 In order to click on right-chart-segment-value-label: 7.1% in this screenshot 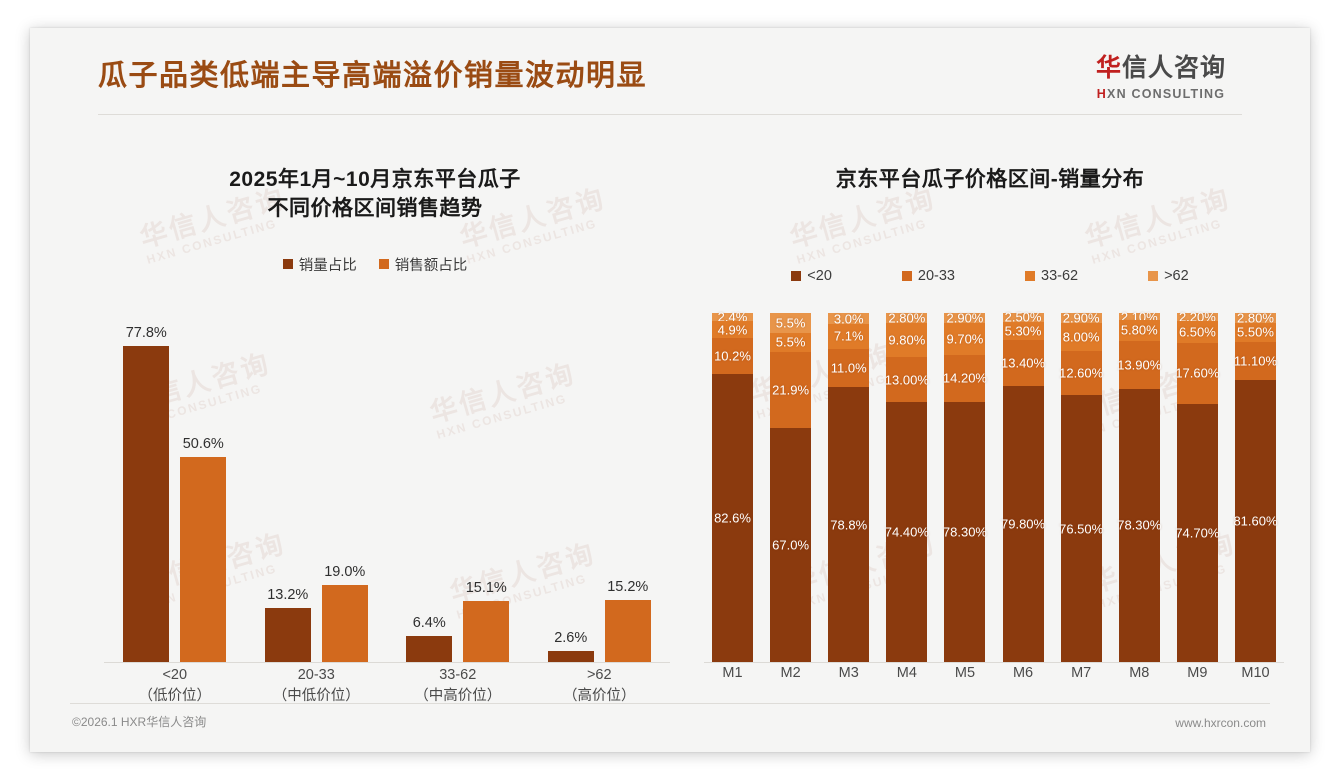, I will do `click(848, 336)`.